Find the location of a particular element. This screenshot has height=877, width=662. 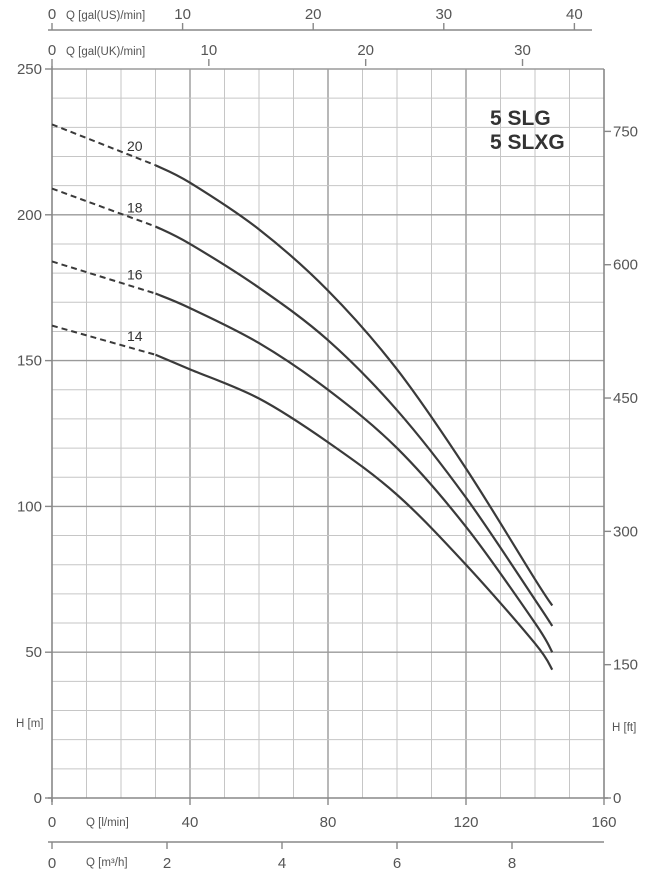

curve-16-dashed is located at coordinates (103, 277).